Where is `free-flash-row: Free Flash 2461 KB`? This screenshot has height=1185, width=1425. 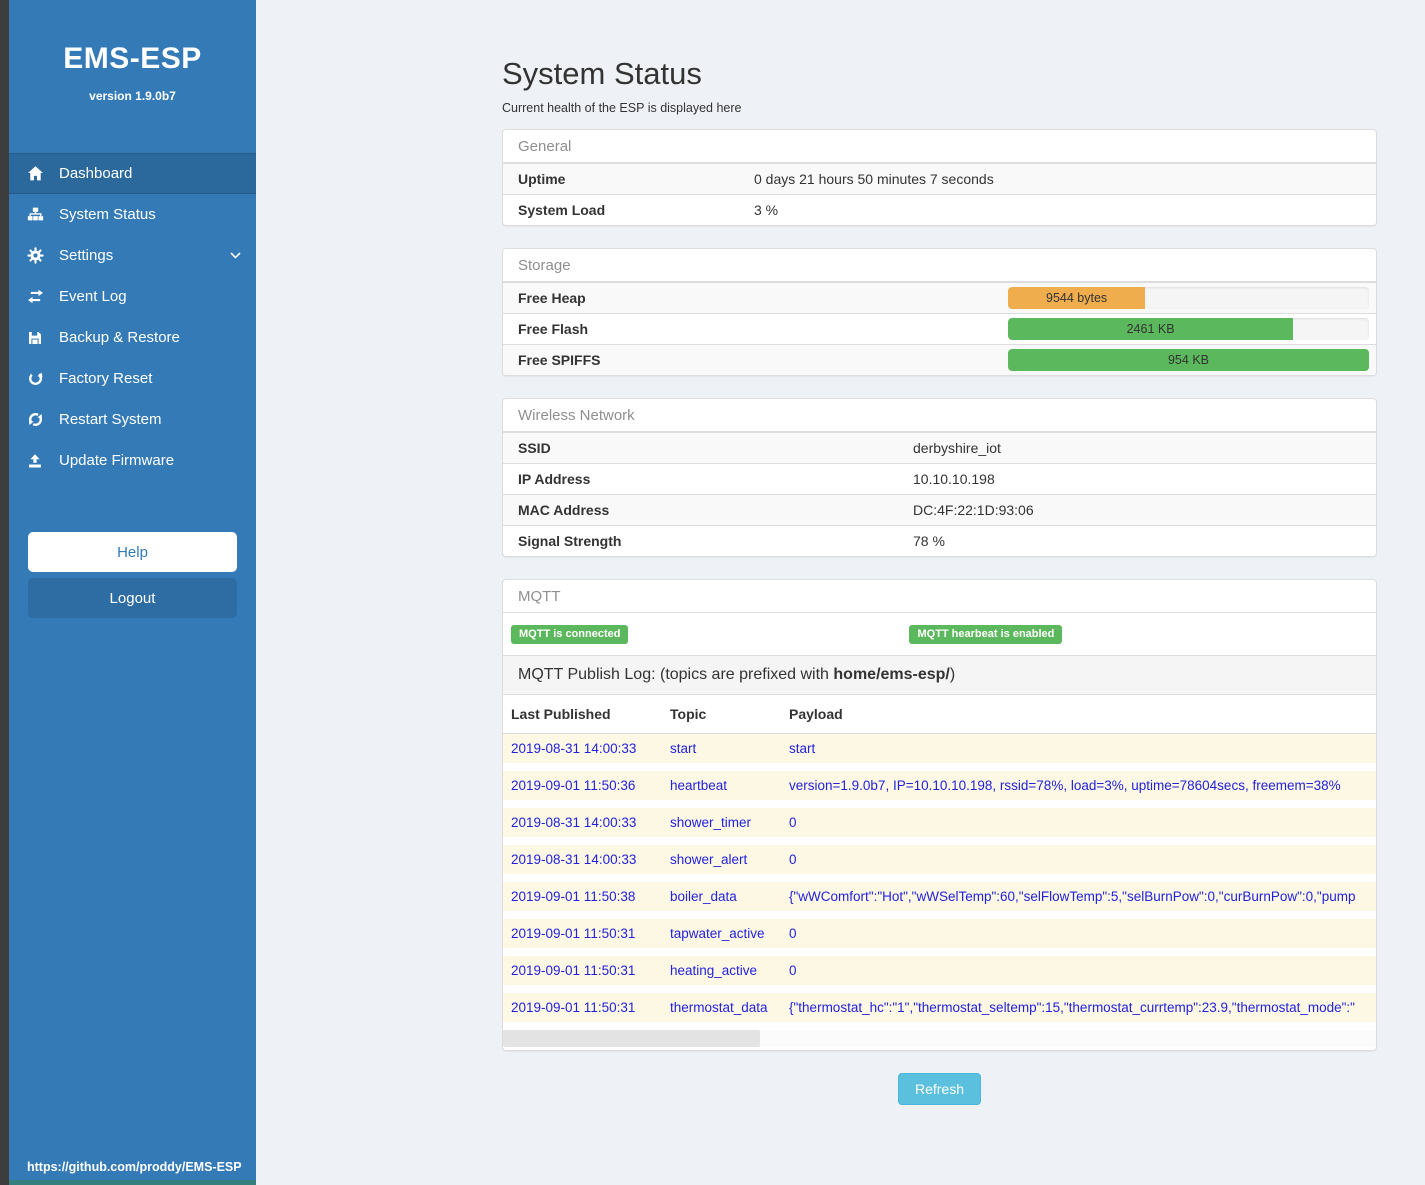 free-flash-row: Free Flash 2461 KB is located at coordinates (939, 328).